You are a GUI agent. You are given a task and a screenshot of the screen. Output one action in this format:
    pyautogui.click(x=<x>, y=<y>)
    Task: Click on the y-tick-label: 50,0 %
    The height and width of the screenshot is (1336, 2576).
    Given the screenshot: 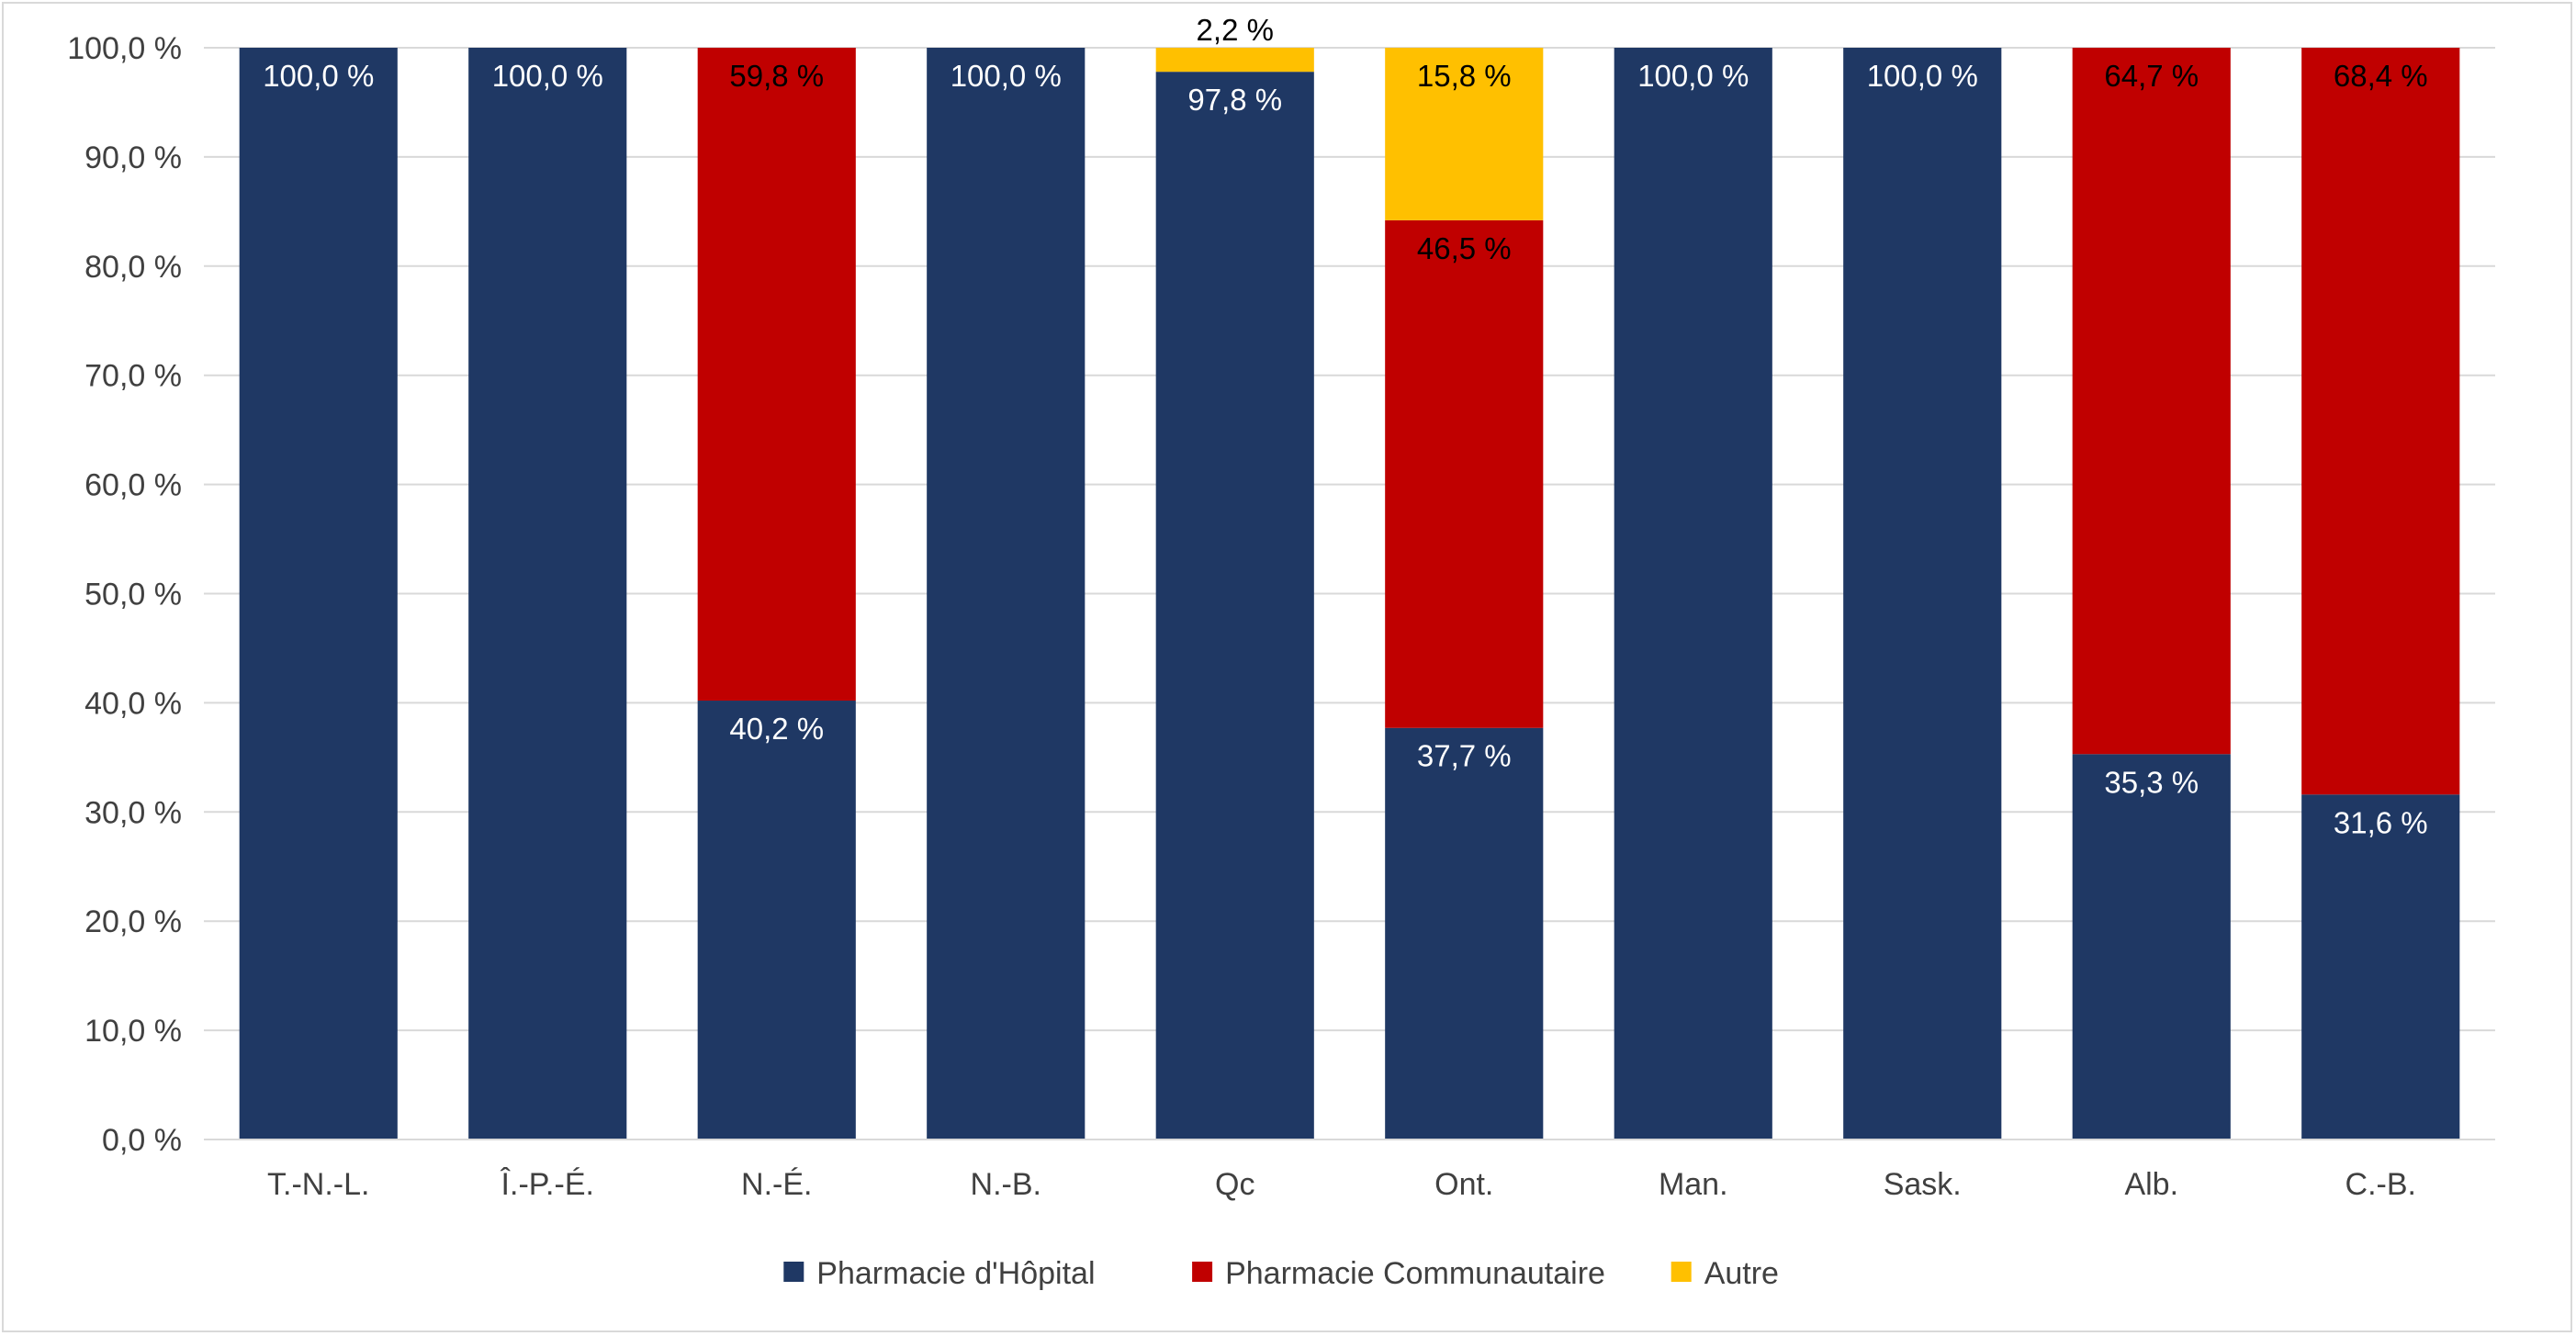 What is the action you would take?
    pyautogui.click(x=133, y=595)
    